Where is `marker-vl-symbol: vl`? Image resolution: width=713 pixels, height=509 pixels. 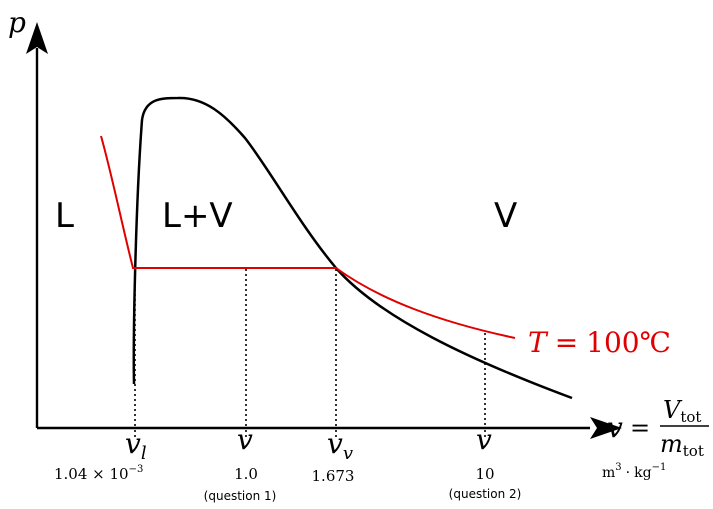 marker-vl-symbol: vl is located at coordinates (136, 445).